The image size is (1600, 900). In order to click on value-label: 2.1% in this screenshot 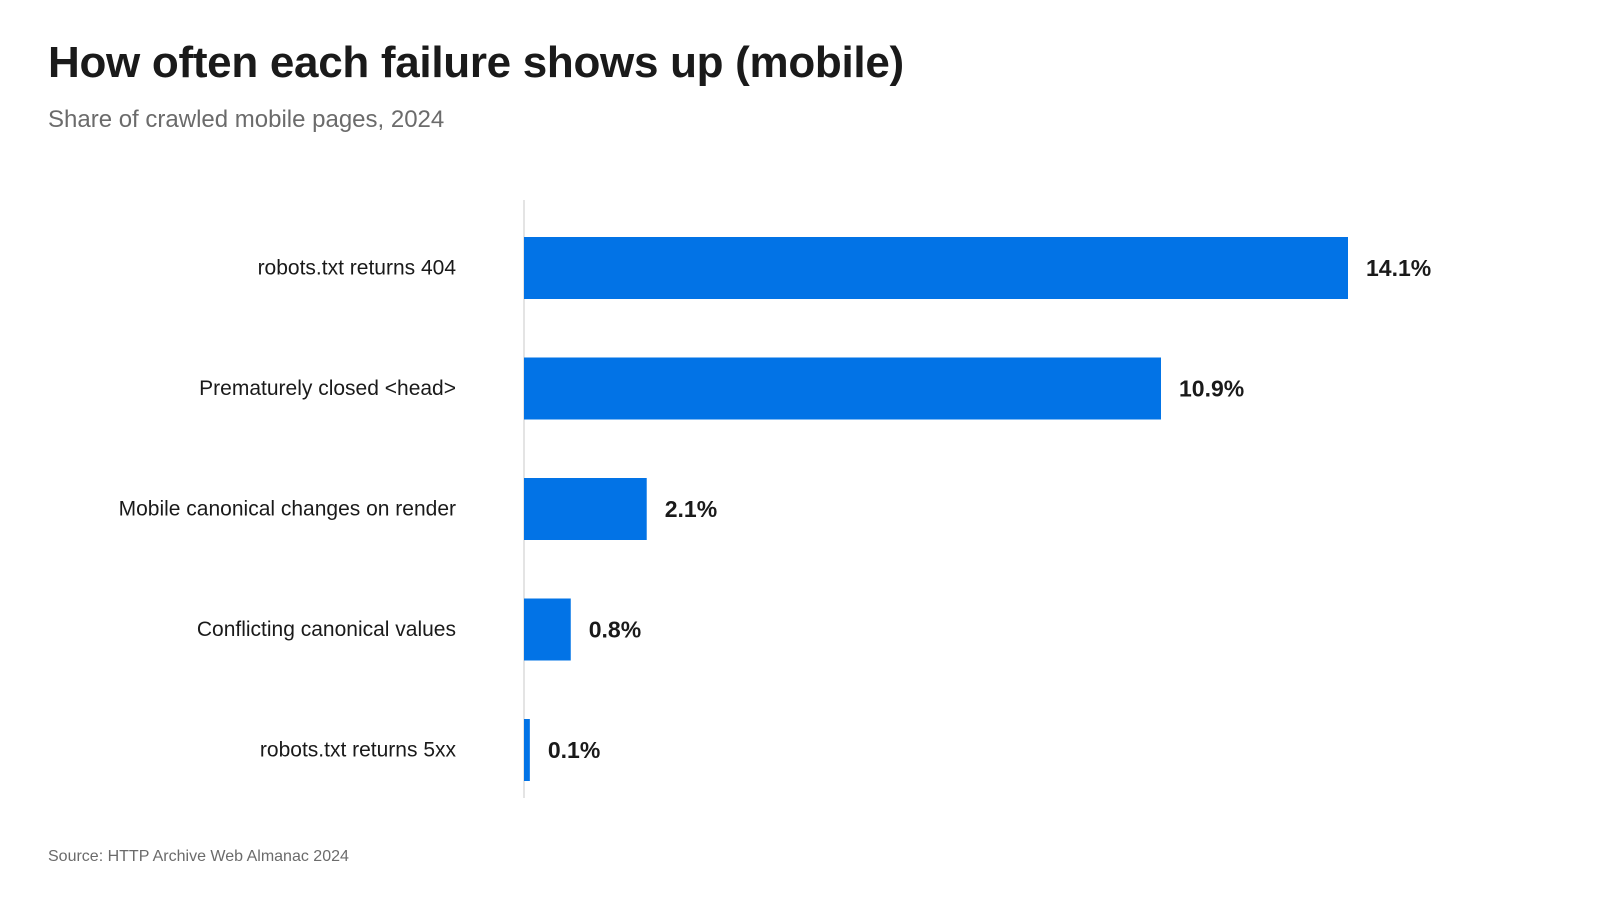, I will do `click(691, 509)`.